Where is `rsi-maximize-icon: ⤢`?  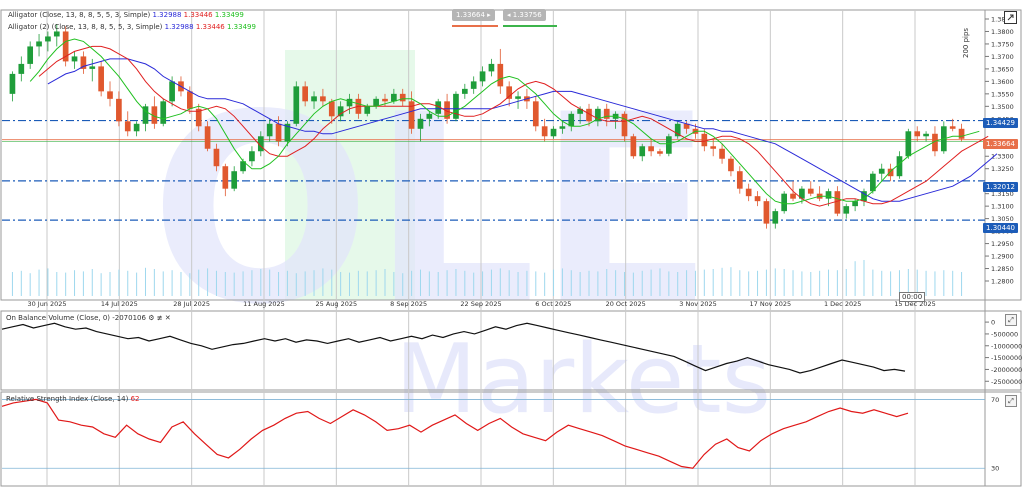
rsi-maximize-icon: ⤢ is located at coordinates (1011, 401).